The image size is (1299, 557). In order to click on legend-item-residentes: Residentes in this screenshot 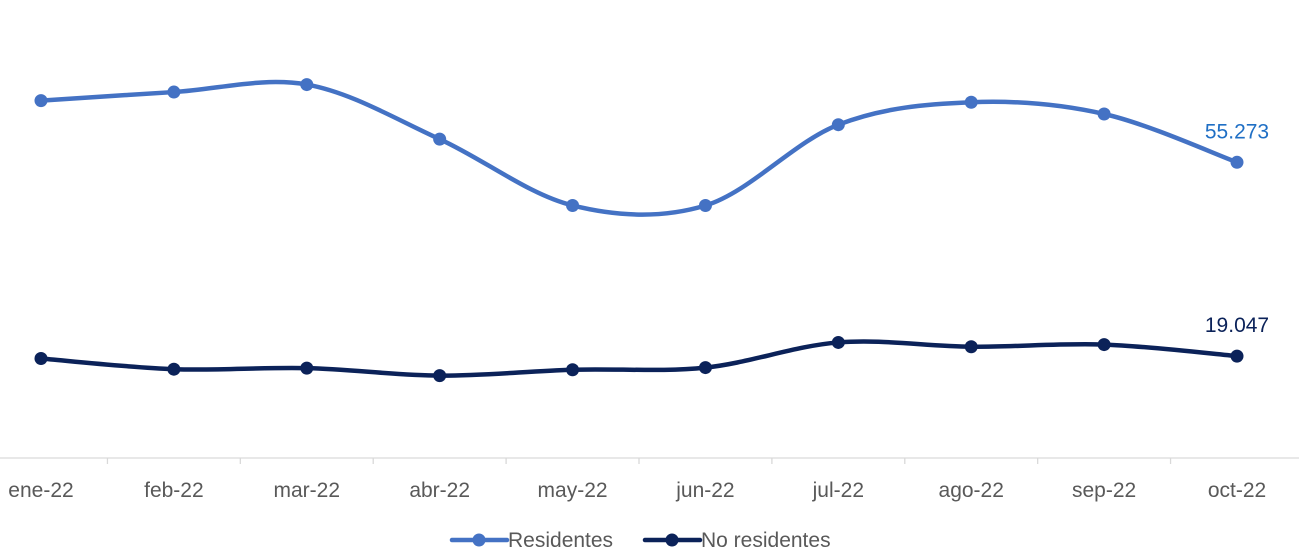, I will do `click(531, 540)`.